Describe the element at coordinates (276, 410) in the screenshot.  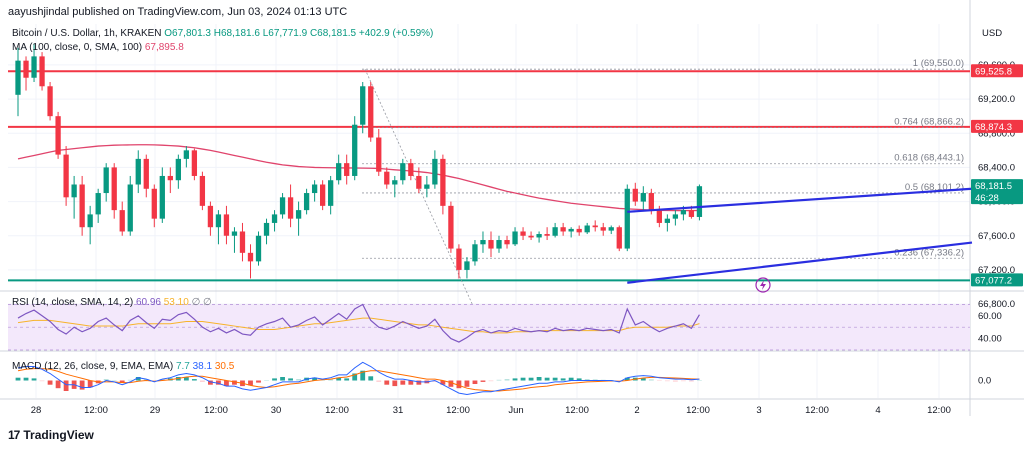
I see `time-tick-label: 30` at that location.